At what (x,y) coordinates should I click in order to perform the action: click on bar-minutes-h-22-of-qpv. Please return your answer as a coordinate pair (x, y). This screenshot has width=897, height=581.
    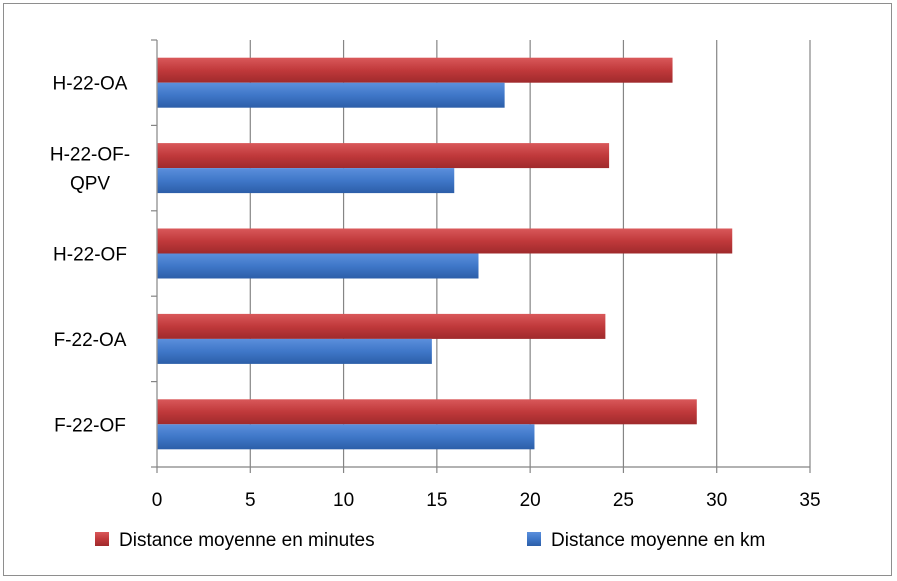
    Looking at the image, I should click on (383, 156).